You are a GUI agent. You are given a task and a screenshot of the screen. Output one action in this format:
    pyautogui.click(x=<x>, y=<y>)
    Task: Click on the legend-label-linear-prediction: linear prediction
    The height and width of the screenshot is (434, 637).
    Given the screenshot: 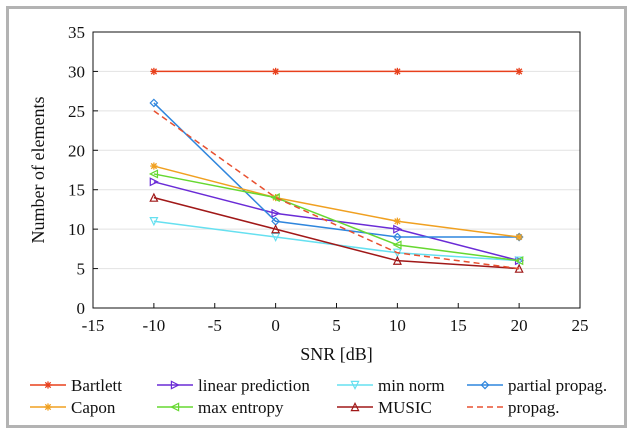 What is the action you would take?
    pyautogui.click(x=254, y=385)
    